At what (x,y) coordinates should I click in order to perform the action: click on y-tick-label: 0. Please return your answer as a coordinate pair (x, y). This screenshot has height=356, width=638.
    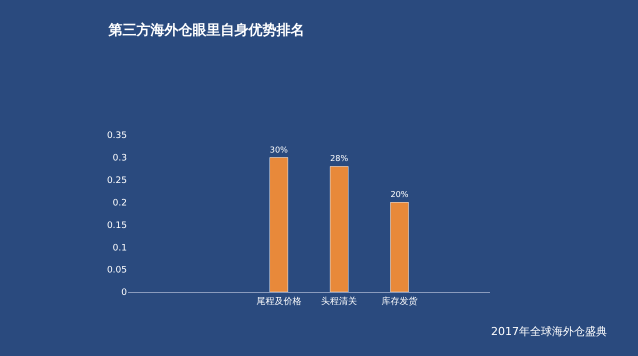
    Looking at the image, I should click on (124, 293).